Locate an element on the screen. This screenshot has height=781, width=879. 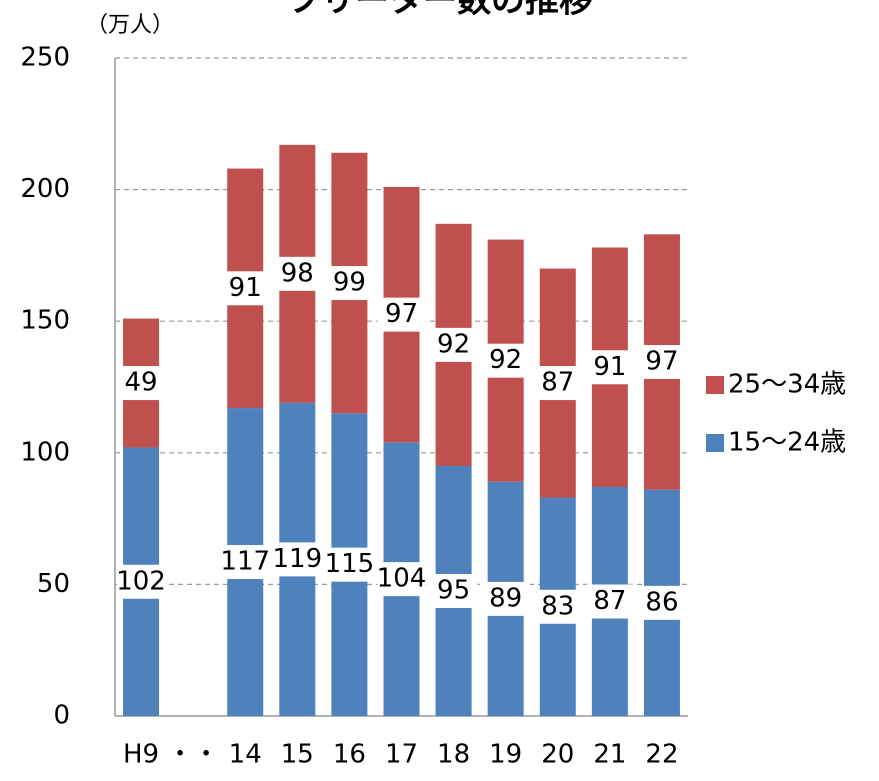
x-tick-label: 17 is located at coordinates (401, 755).